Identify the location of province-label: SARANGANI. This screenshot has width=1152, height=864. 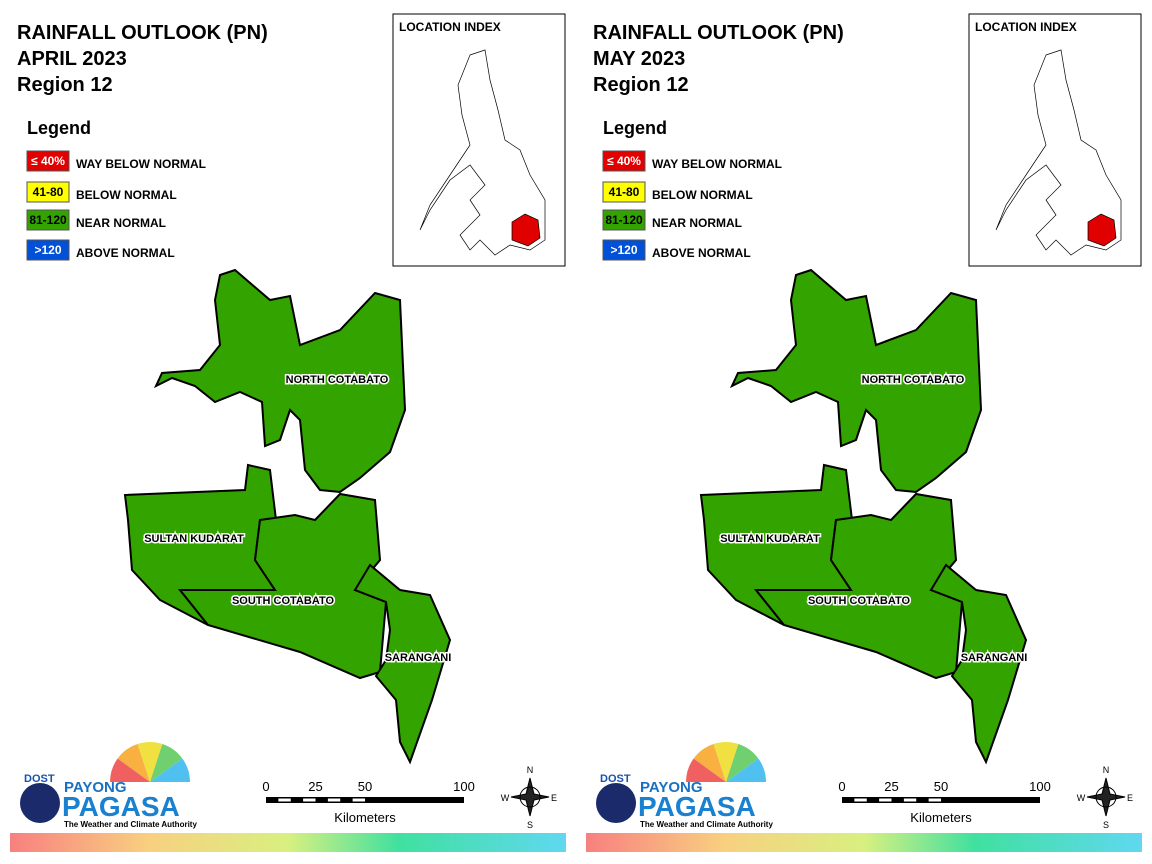
(994, 658).